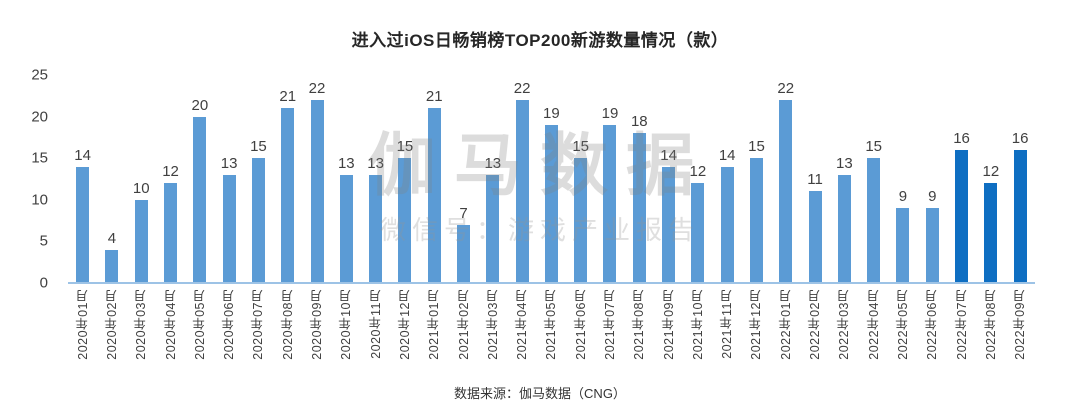 The width and height of the screenshot is (1080, 412). I want to click on bar-value-label: 7, so click(463, 213).